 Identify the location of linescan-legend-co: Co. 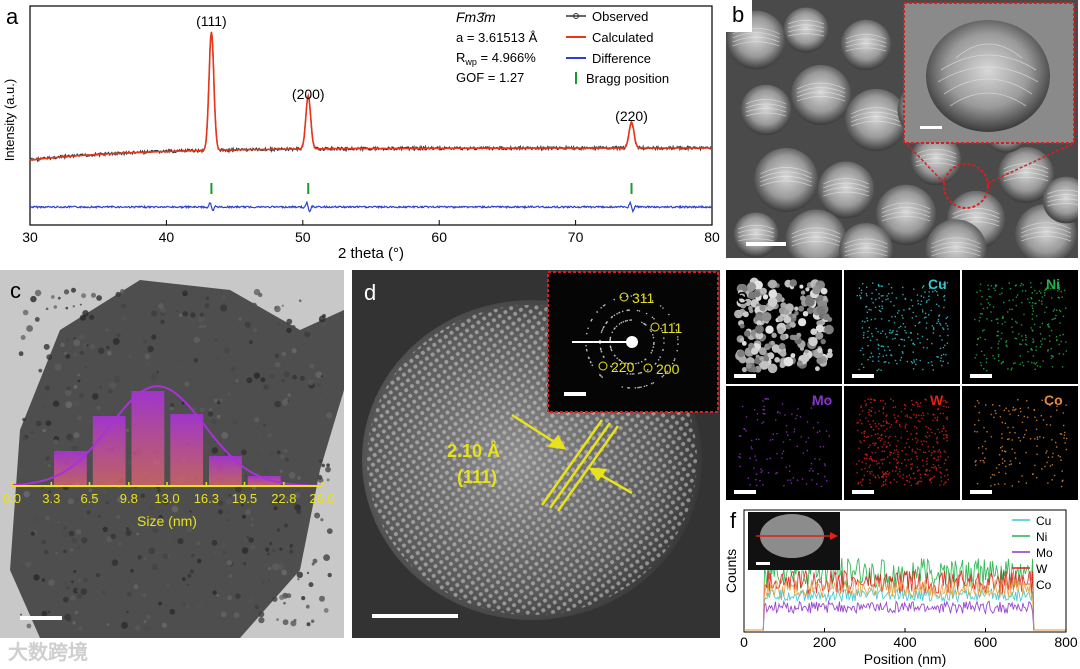
(1044, 585).